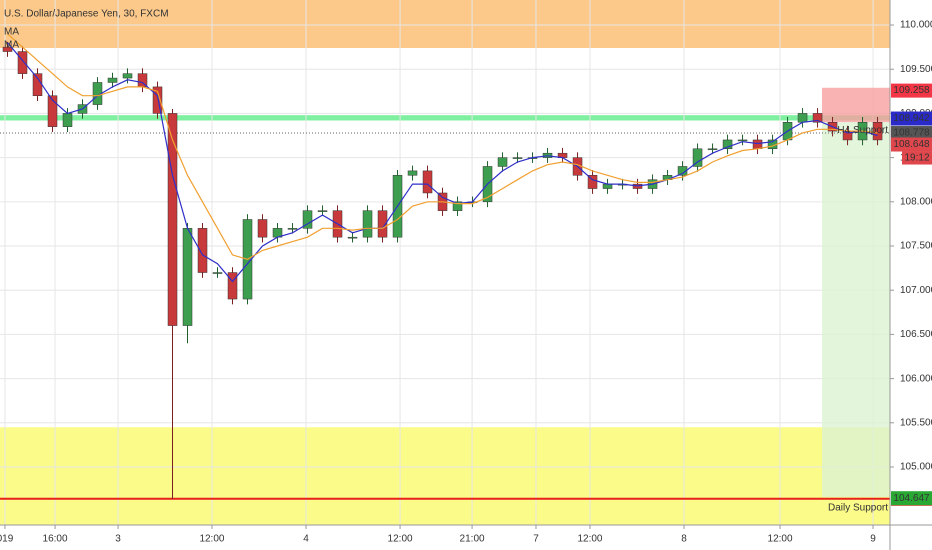 This screenshot has width=932, height=550. I want to click on price-tag-label: 108.942, so click(911, 118).